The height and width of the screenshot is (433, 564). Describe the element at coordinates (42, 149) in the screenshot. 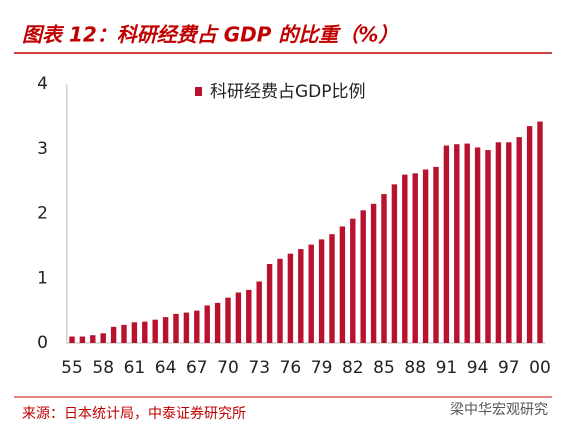

I see `y-tick-label: 3` at that location.